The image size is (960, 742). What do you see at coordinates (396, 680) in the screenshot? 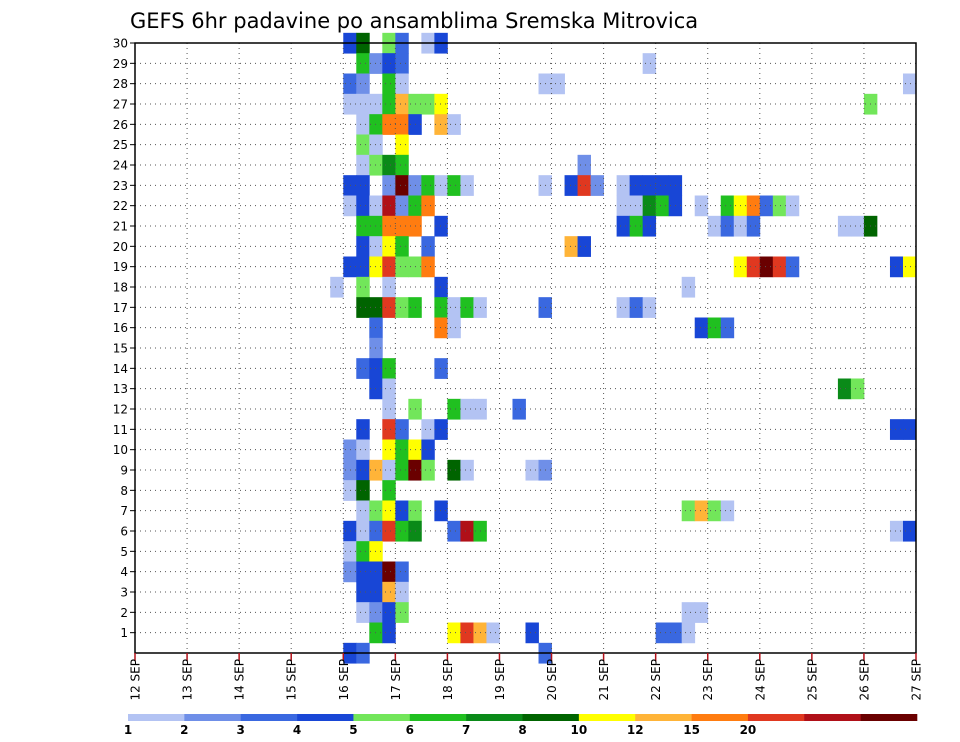
I see `x-tick-label: 17 SEP` at bounding box center [396, 680].